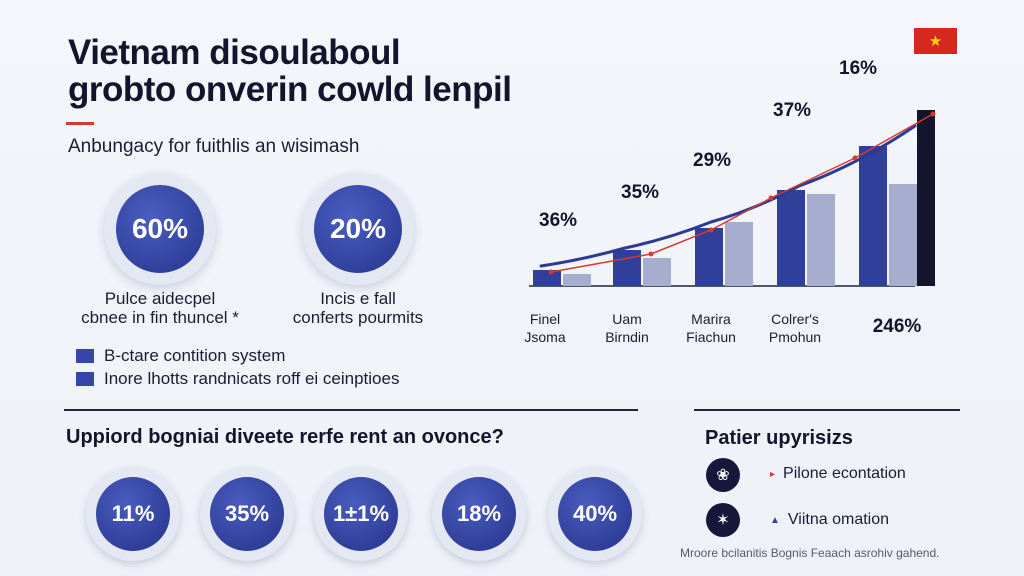 The image size is (1024, 576). Describe the element at coordinates (160, 298) in the screenshot. I see `big-stat-1-caption-line1: Pulce aidecpel` at that location.